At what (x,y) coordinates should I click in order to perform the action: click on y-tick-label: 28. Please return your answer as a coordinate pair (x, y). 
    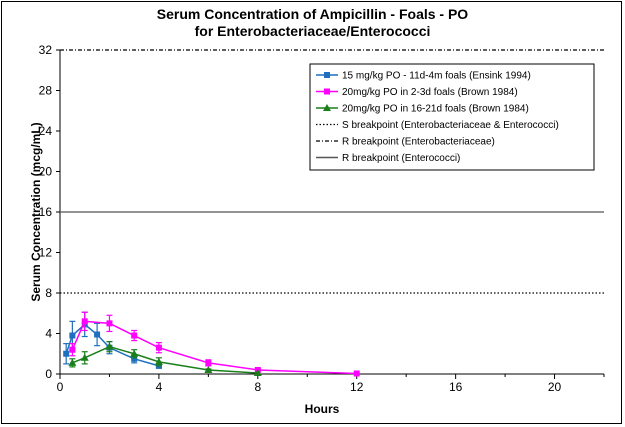
    Looking at the image, I should click on (46, 91).